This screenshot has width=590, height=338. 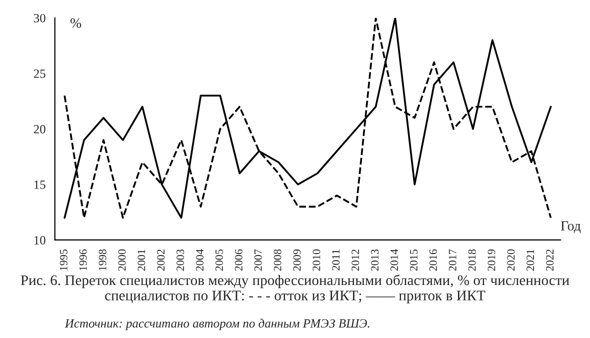 I want to click on x-tick-label: 2000, so click(x=122, y=260).